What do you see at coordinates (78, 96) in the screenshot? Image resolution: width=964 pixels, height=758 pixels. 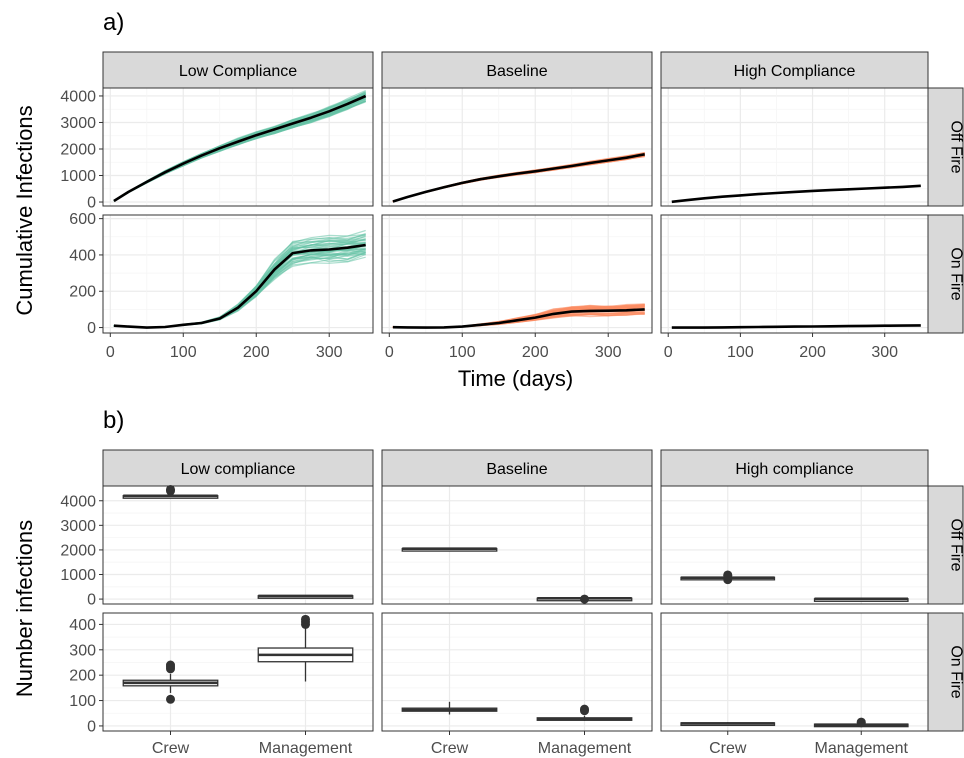 I see `y-tick-label: 4000` at bounding box center [78, 96].